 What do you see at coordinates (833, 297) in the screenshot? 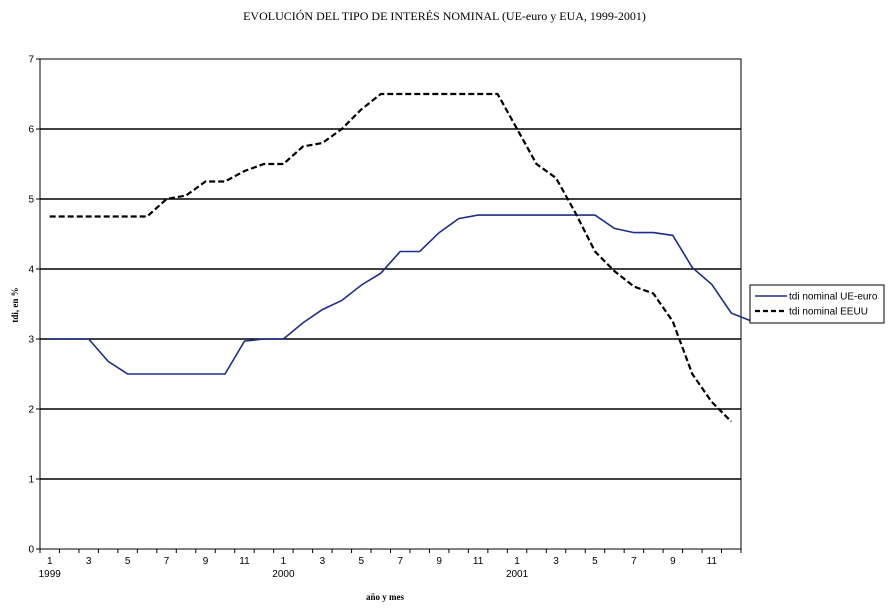
I see `legend-label: tdi nominal UE-euro` at bounding box center [833, 297].